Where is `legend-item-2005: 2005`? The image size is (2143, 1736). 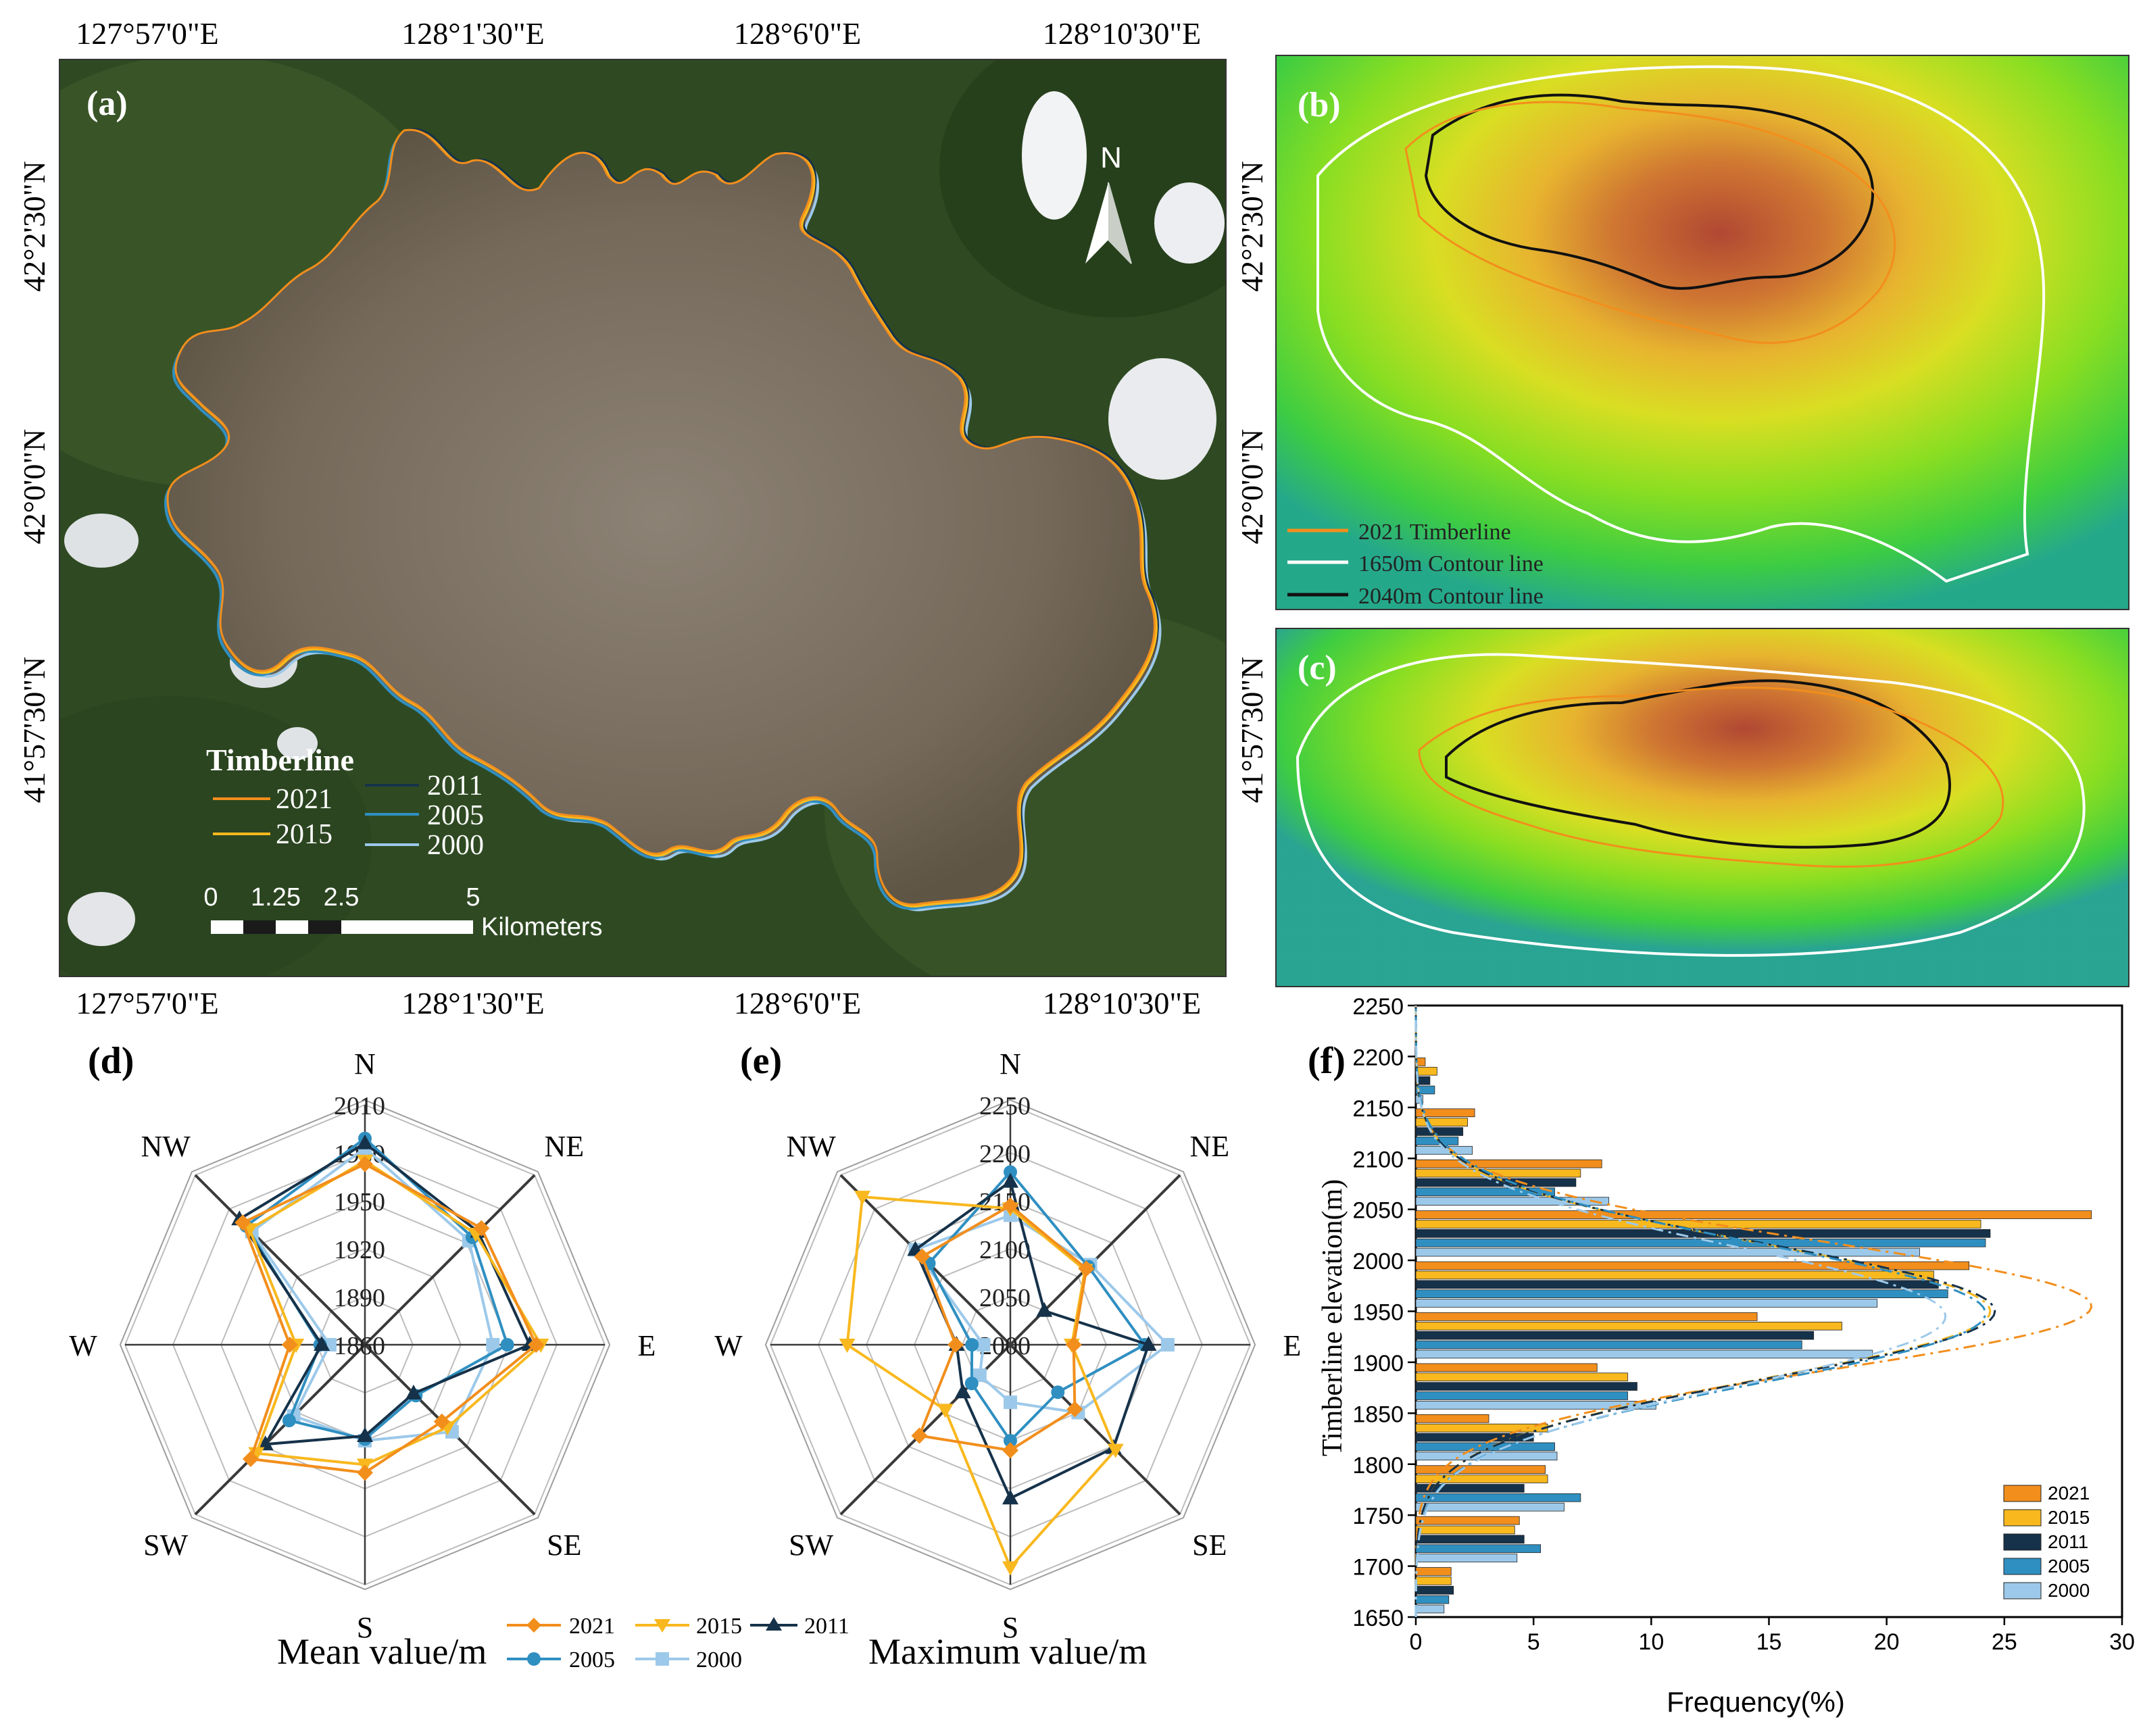
legend-item-2005: 2005 is located at coordinates (561, 1659).